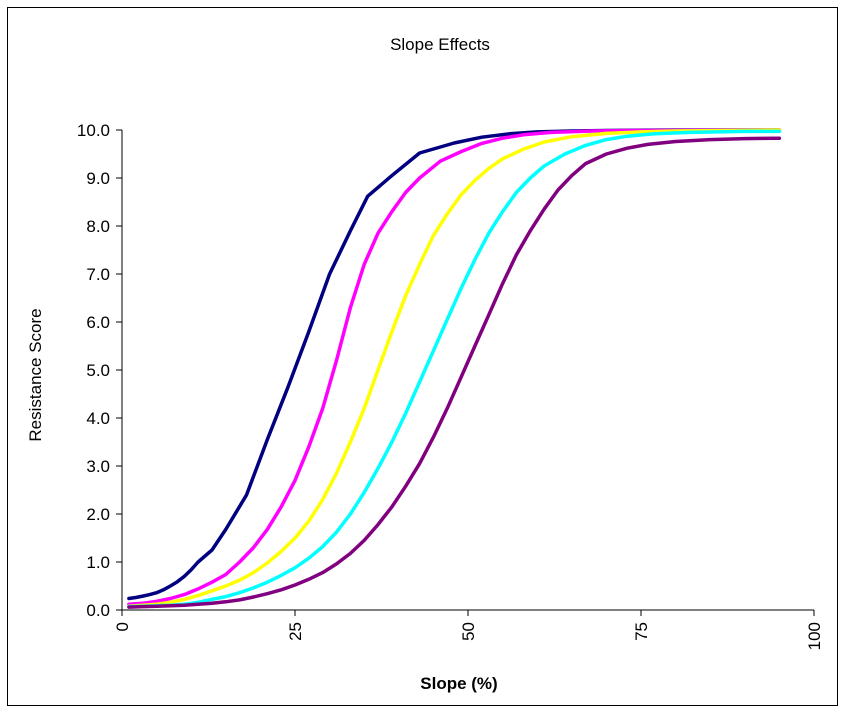  I want to click on x-tick-label: 75, so click(641, 631).